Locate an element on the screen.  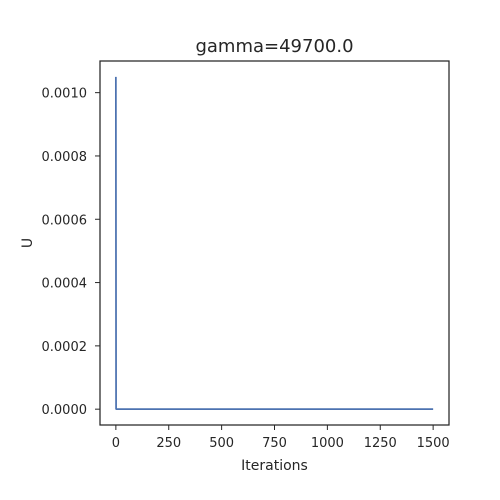
y-tick-label: 0.0010 is located at coordinates (65, 94).